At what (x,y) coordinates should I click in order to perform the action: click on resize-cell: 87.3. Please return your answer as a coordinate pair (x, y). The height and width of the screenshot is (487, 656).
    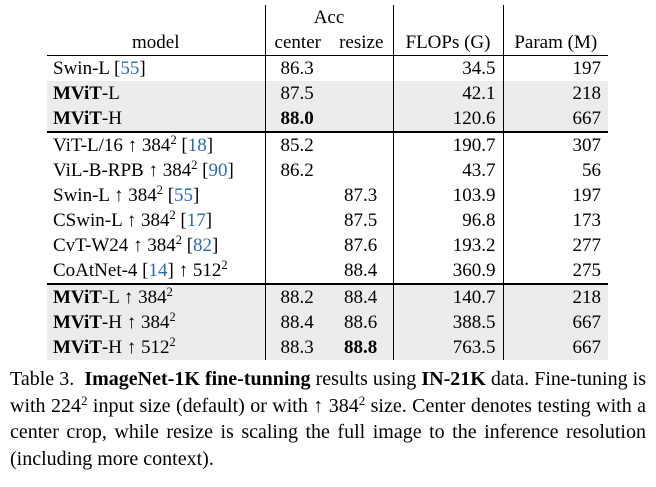
    Looking at the image, I should click on (361, 195).